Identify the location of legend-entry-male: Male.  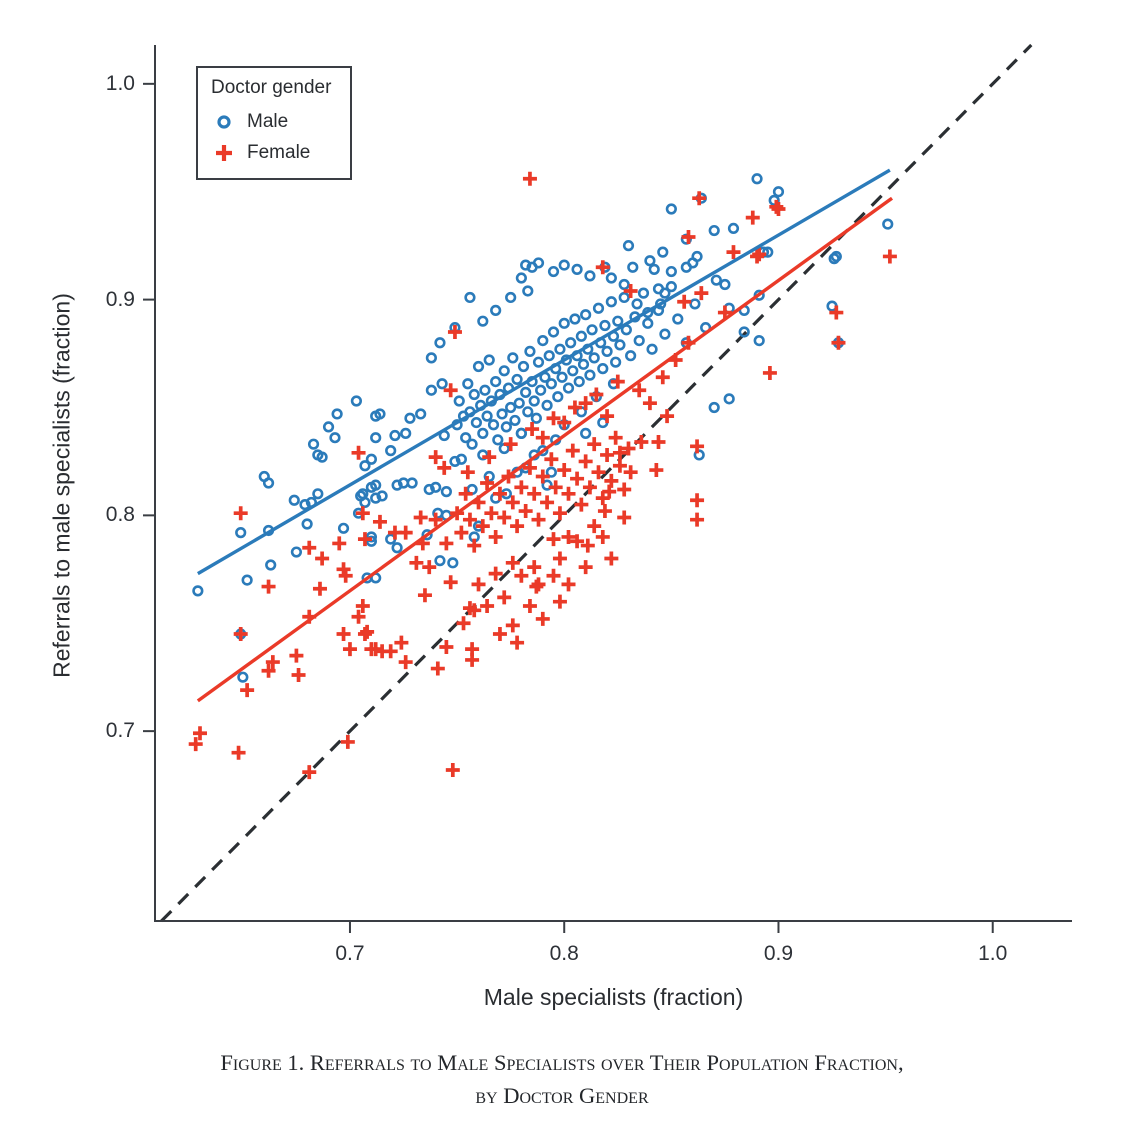
(274, 121).